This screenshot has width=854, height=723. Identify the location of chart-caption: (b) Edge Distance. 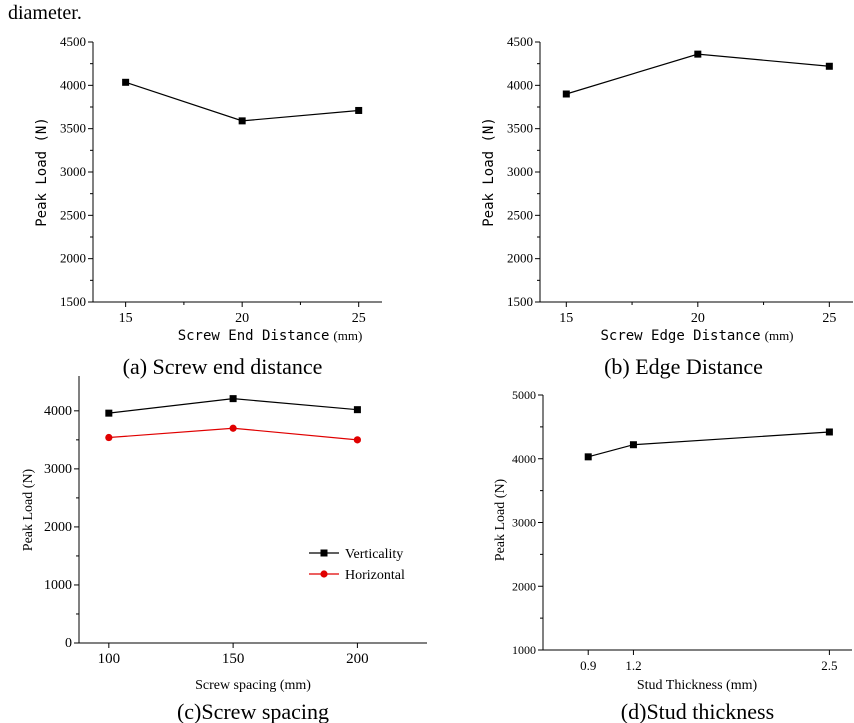
(683, 366).